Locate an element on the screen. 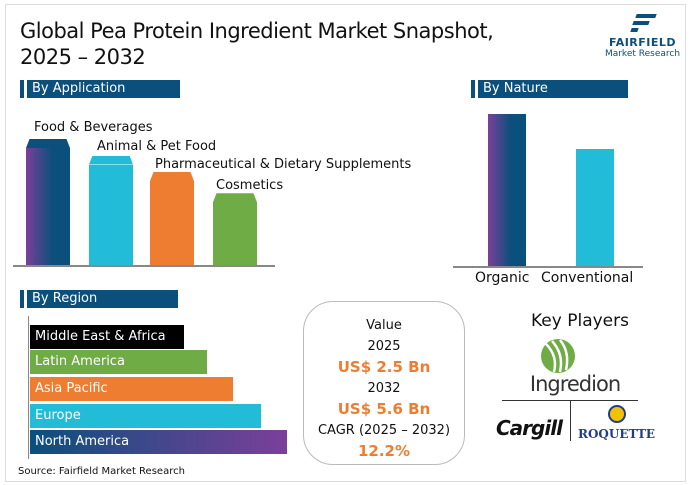  region-bar: Middle East & Africa is located at coordinates (107, 337).